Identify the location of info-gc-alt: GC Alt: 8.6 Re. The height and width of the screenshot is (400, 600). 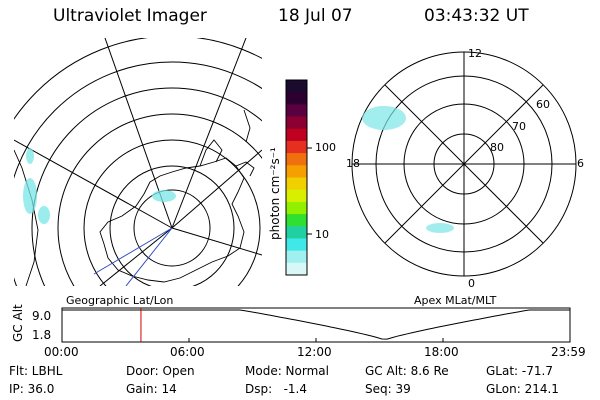
(407, 371).